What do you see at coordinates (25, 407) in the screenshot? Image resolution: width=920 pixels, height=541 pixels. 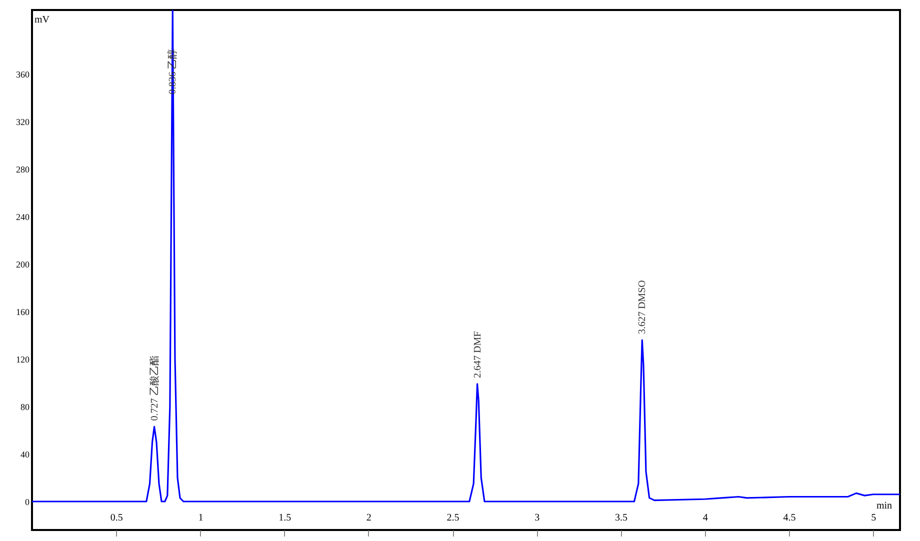 I see `y-tick-label: 80` at bounding box center [25, 407].